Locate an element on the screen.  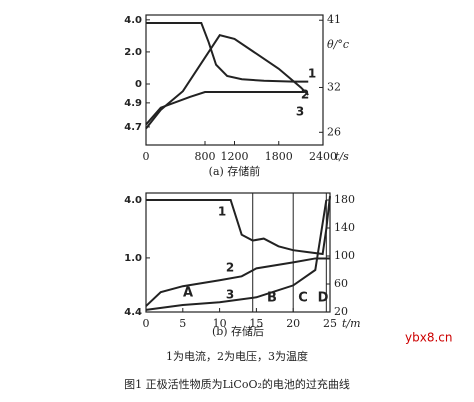
x-tick-label: 5 is located at coordinates (182, 323).